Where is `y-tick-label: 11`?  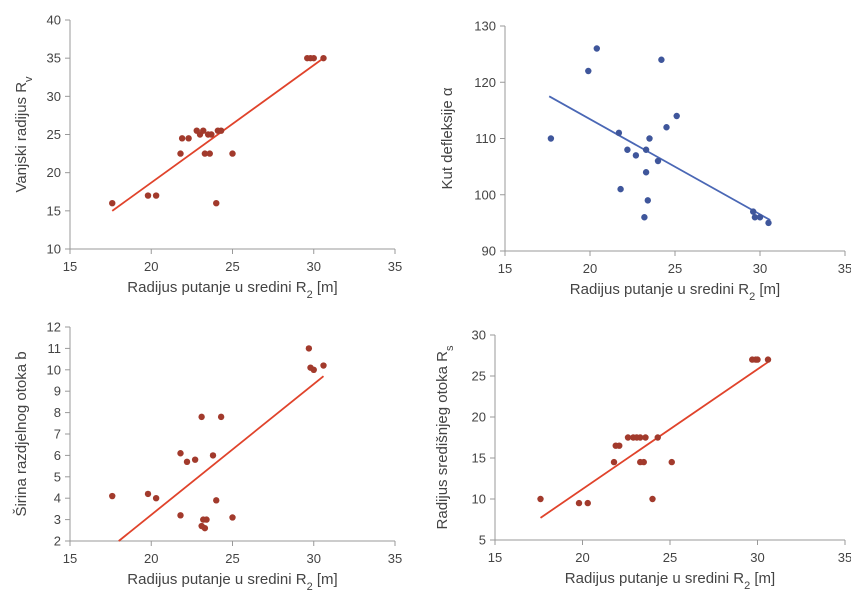
y-tick-label: 11 is located at coordinates (55, 348).